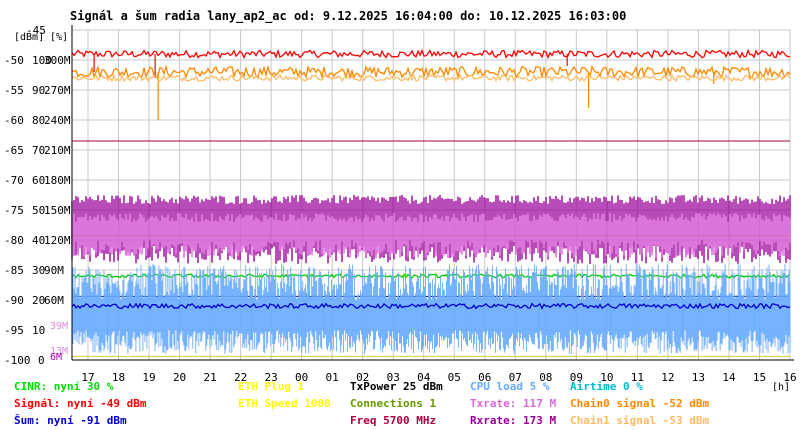 The height and width of the screenshot is (430, 800). Describe the element at coordinates (38, 240) in the screenshot. I see `y-tick-pct: 40` at that location.